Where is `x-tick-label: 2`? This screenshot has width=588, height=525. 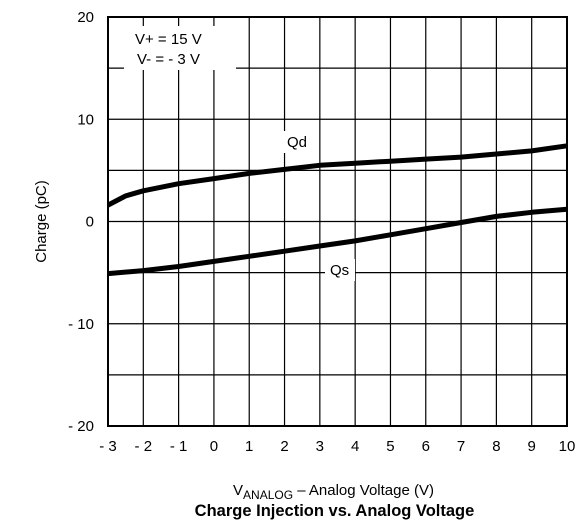
x-tick-label: 2 is located at coordinates (284, 446).